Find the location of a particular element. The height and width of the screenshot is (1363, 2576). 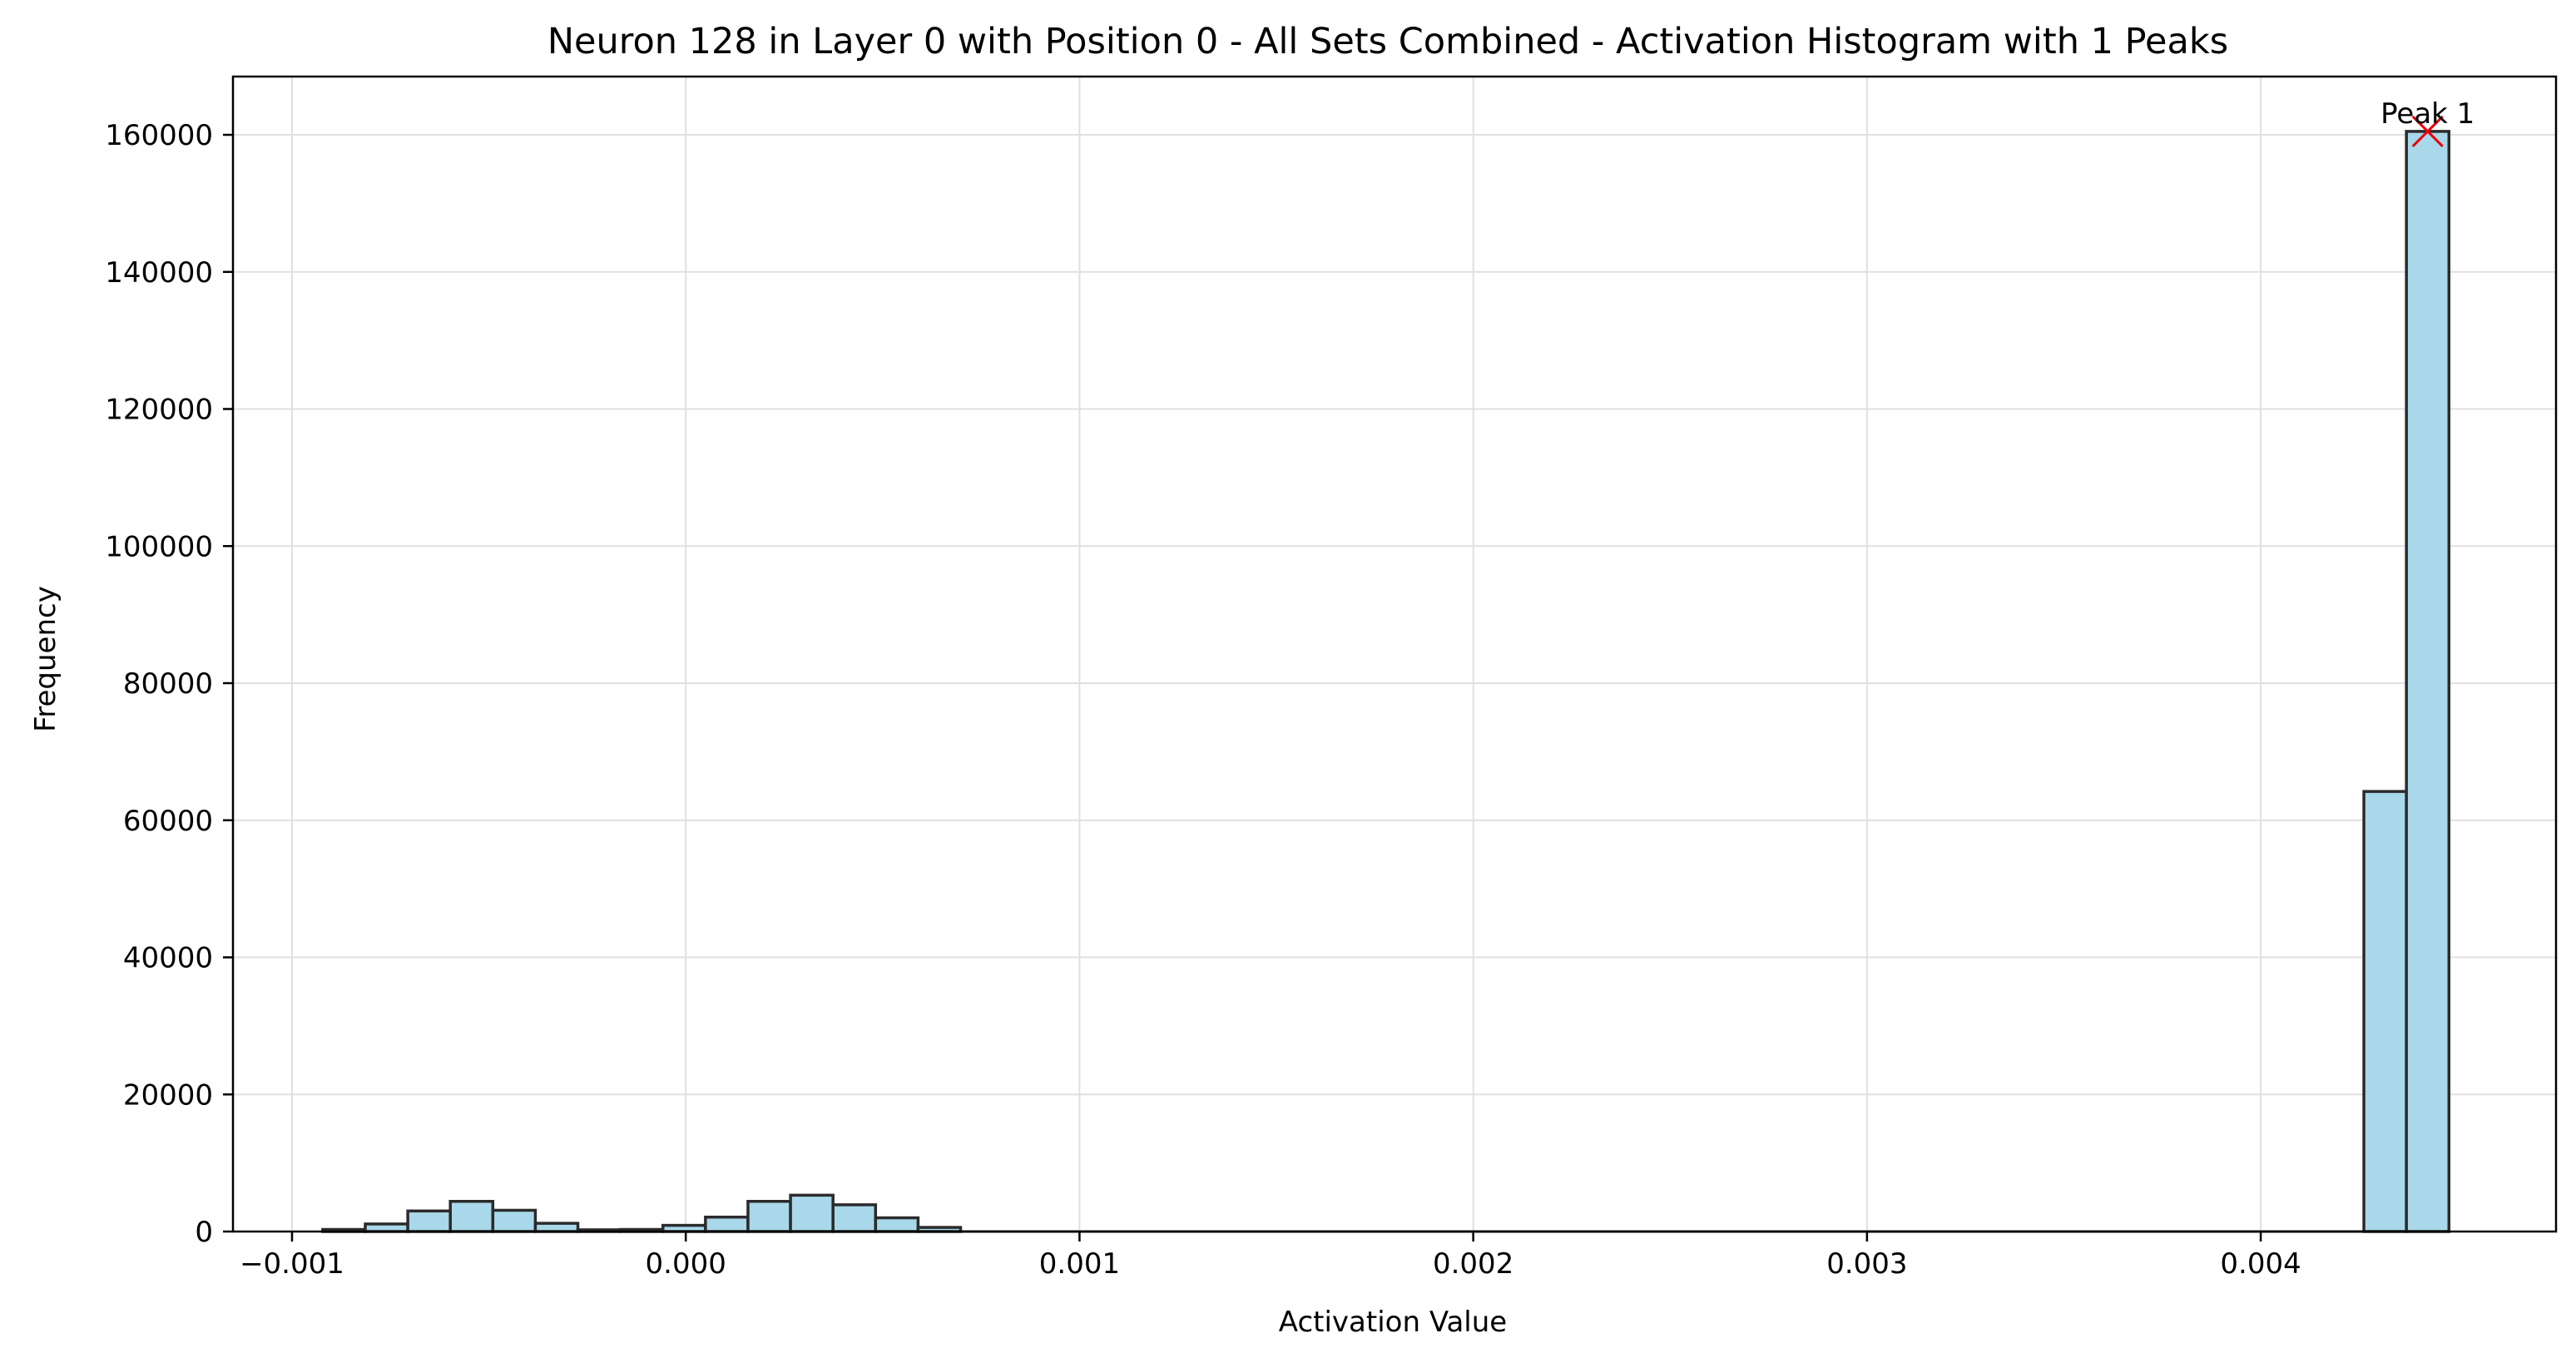

x-tick-label: 0.002 is located at coordinates (1473, 1264).